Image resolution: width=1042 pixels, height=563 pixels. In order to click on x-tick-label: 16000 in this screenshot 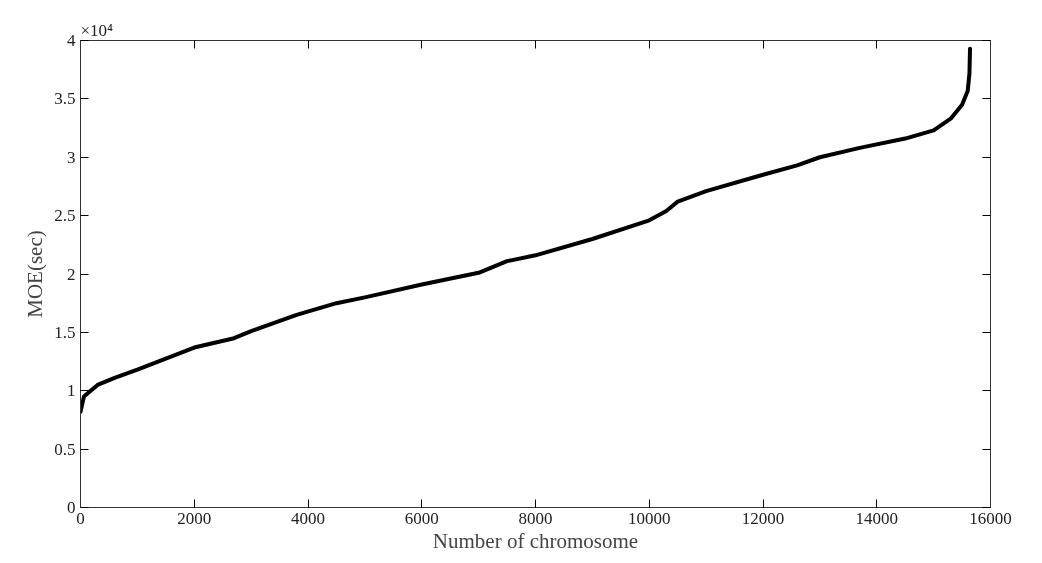, I will do `click(990, 518)`.